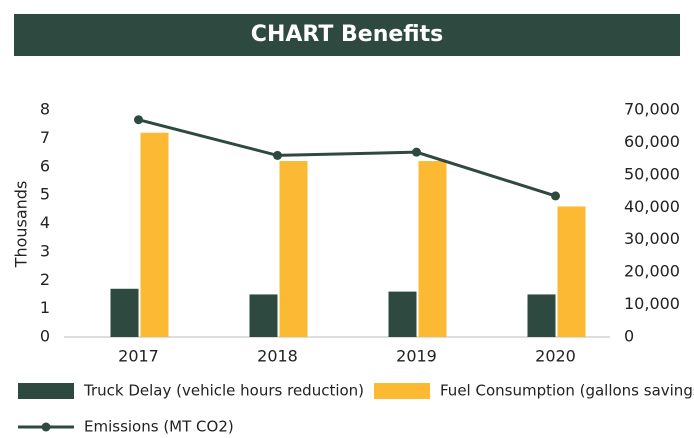 The image size is (694, 438). What do you see at coordinates (555, 356) in the screenshot?
I see `x-tick-label: 2020` at bounding box center [555, 356].